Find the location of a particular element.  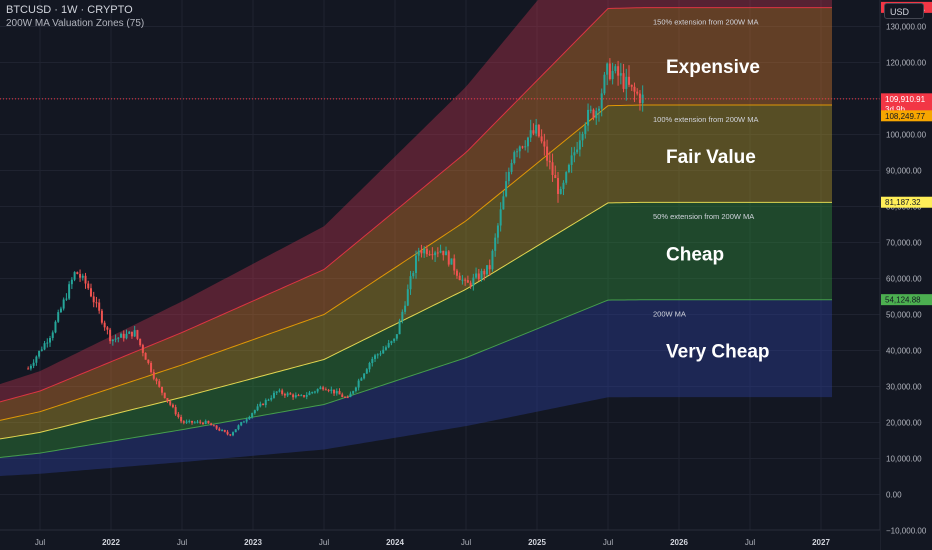

x-axis-bg is located at coordinates (440, 540).